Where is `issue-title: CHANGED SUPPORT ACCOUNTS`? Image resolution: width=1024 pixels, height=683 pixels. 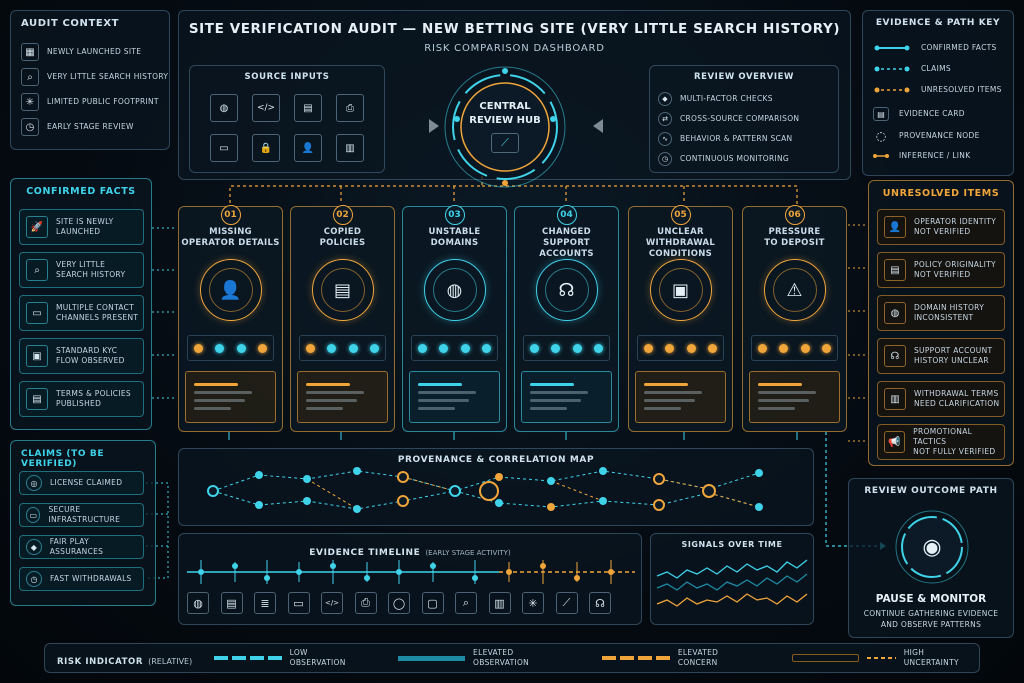
issue-title: CHANGED SUPPORT ACCOUNTS is located at coordinates (566, 243).